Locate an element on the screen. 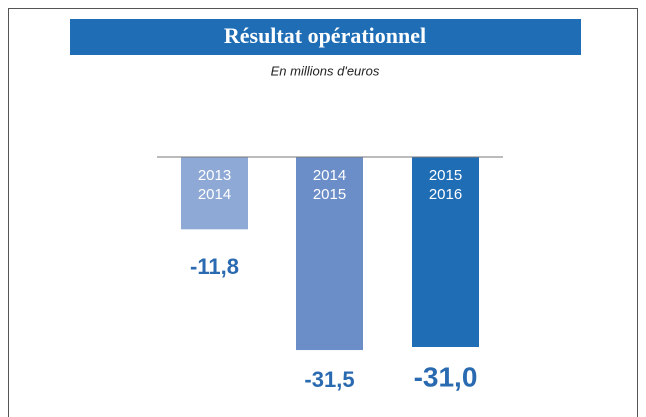 This screenshot has height=417, width=646. x-tick-label: 2016 is located at coordinates (445, 194).